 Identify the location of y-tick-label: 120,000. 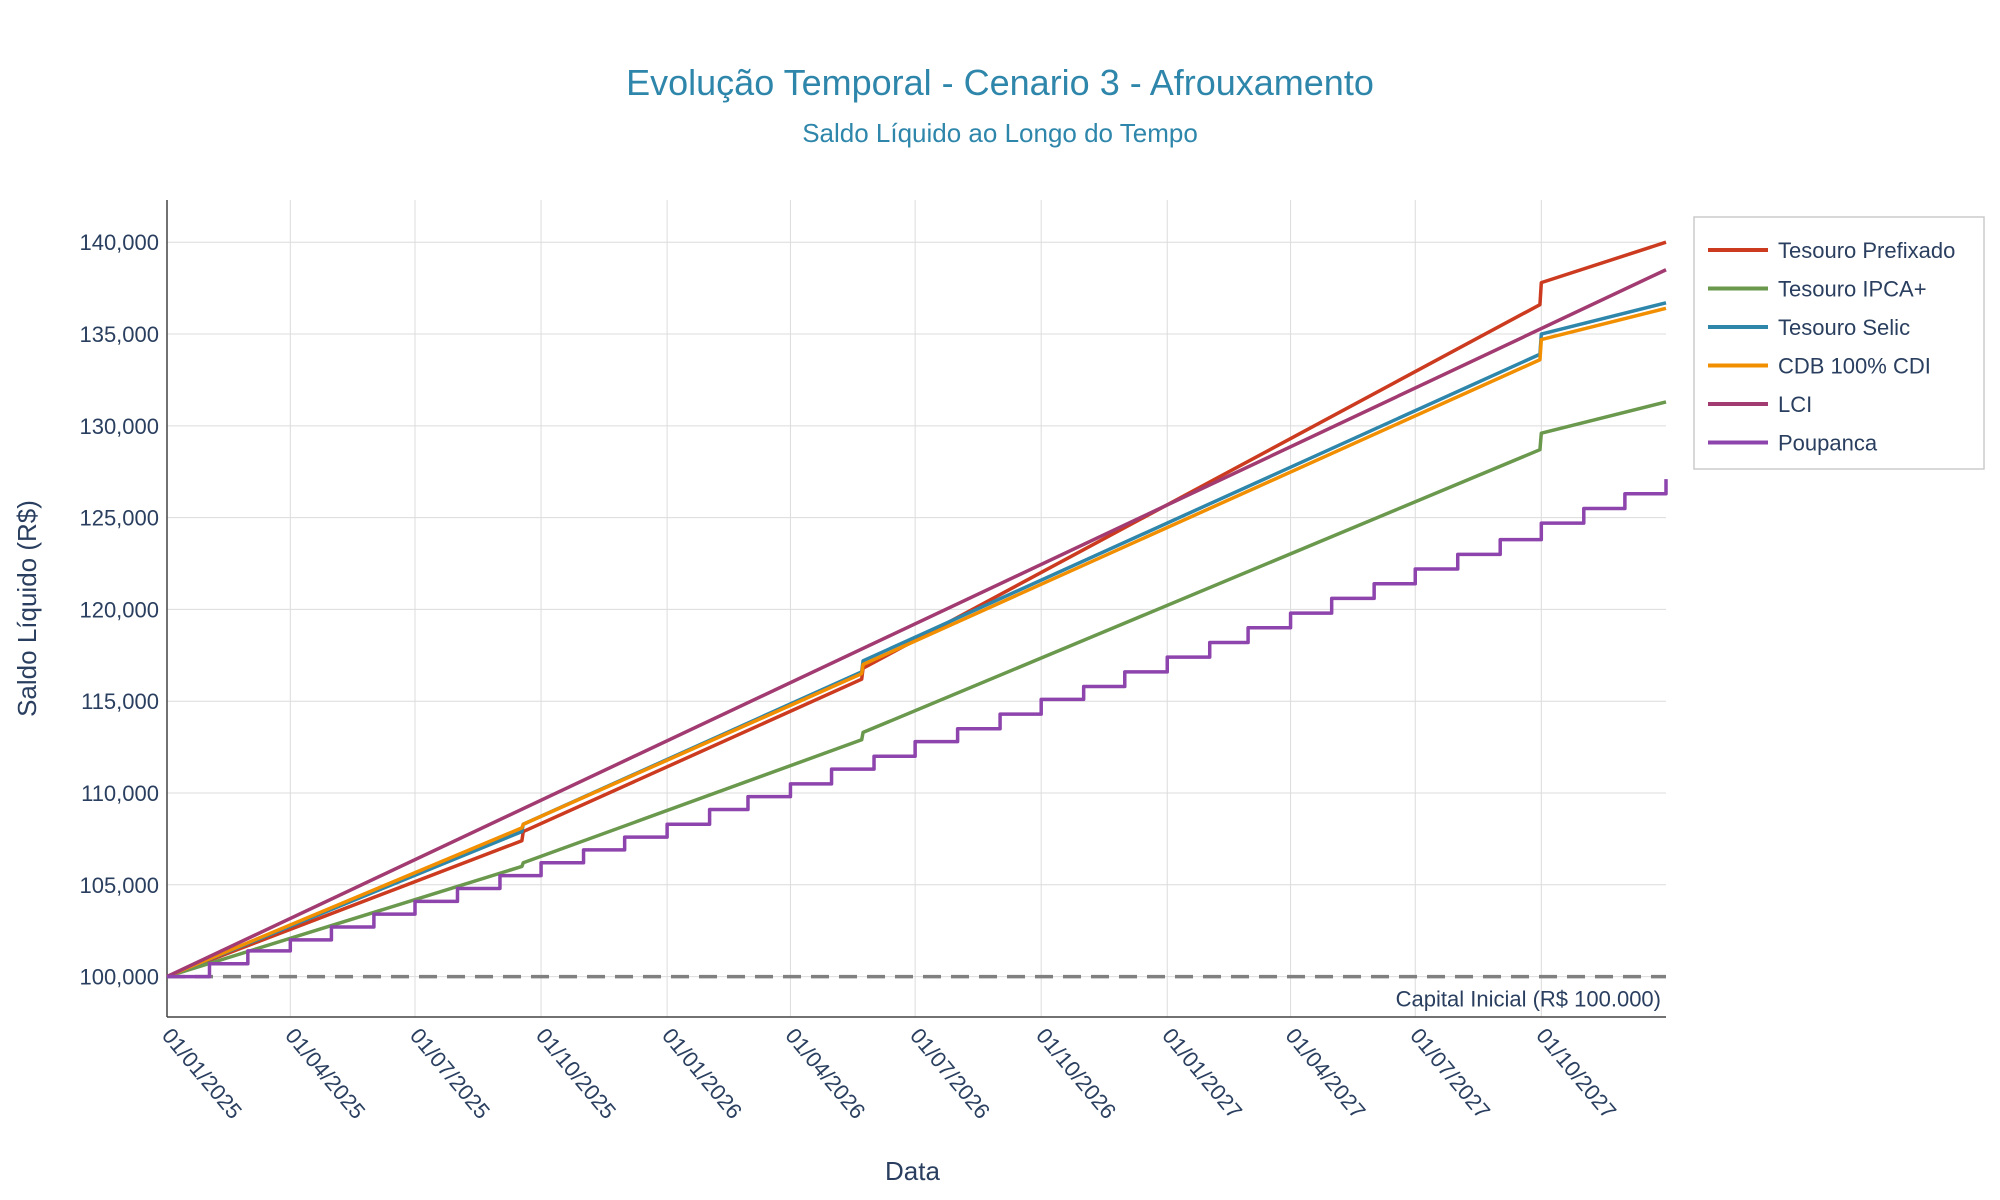
(119, 609).